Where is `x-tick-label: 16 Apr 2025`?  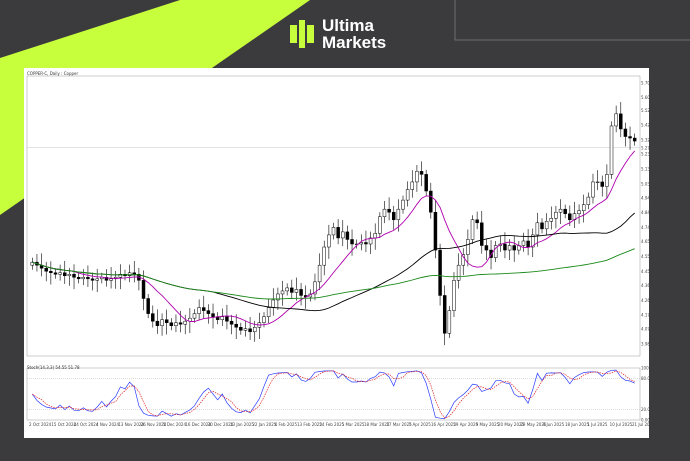
x-tick-label: 16 Apr 2025 is located at coordinates (443, 424).